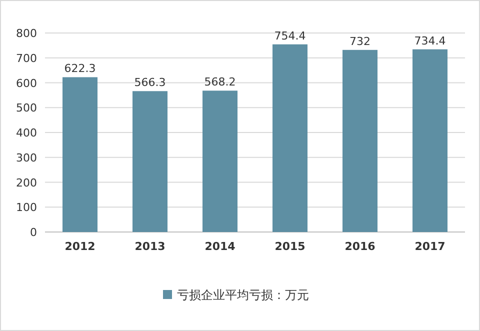 The height and width of the screenshot is (331, 480). Describe the element at coordinates (80, 246) in the screenshot. I see `x-tick-label: 2012` at that location.